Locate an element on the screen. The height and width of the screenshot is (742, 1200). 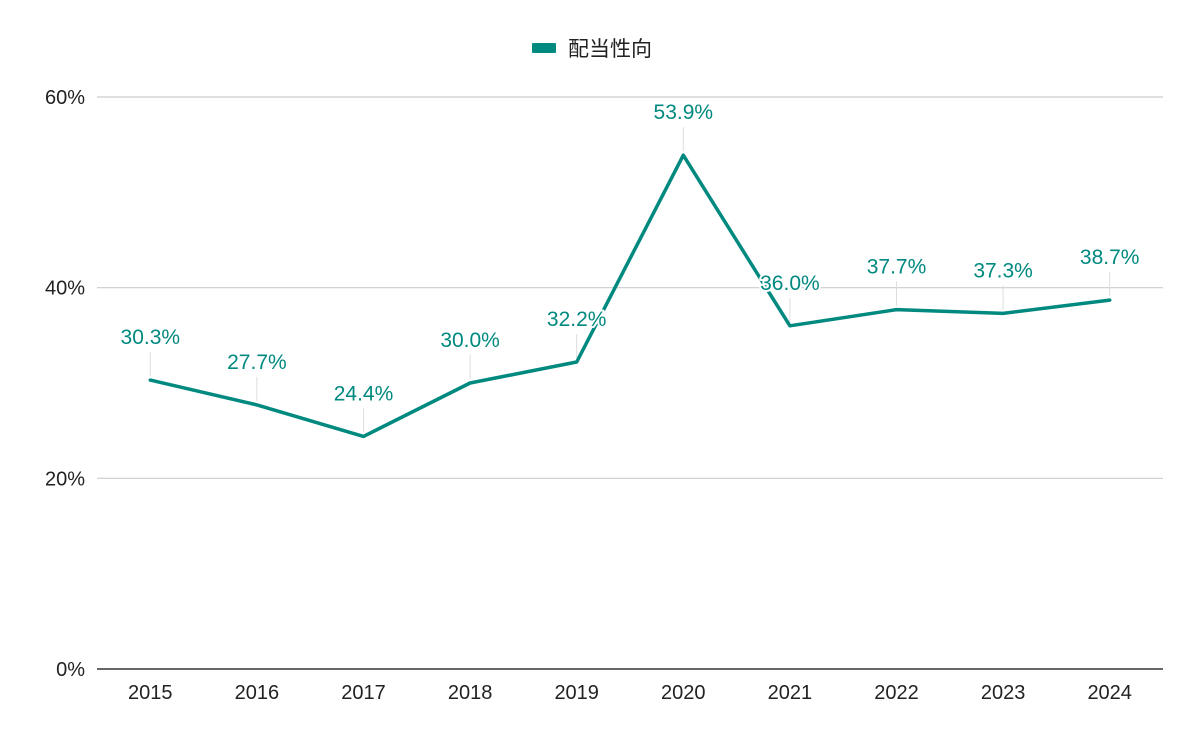
y-tick-label: 20% is located at coordinates (65, 479).